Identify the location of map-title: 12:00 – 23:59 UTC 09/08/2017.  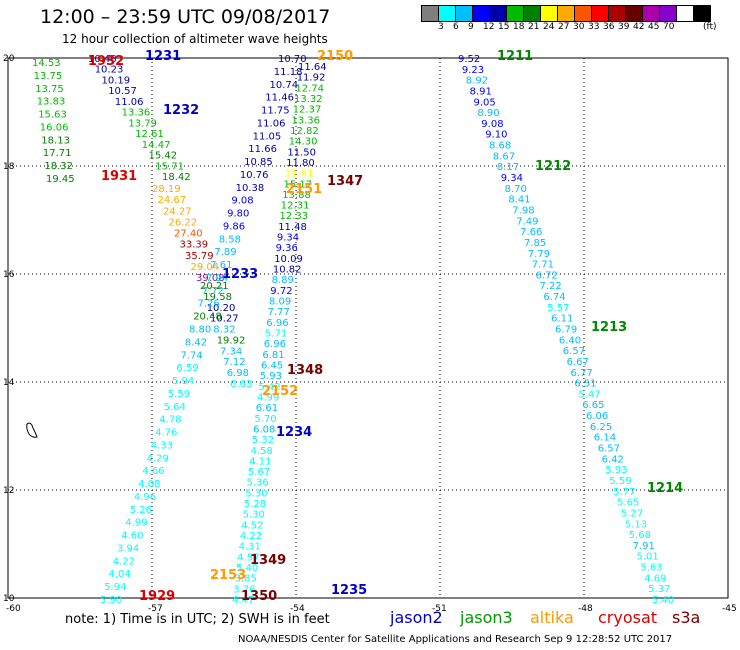
(185, 17).